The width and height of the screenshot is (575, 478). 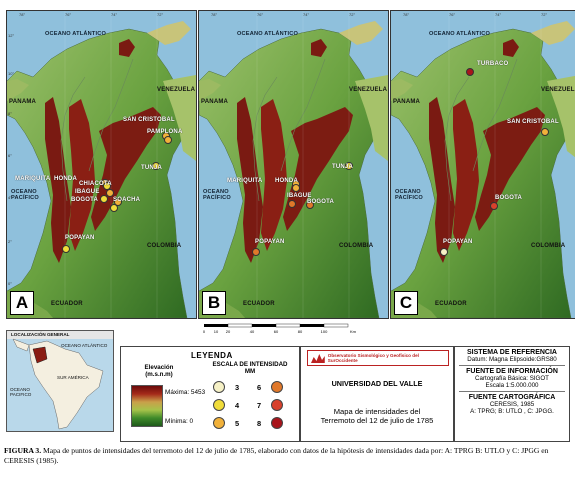 What do you see at coordinates (250, 368) in the screenshot?
I see `intensity-scale-title: ESCALA DE INTENSIDAD MM` at bounding box center [250, 368].